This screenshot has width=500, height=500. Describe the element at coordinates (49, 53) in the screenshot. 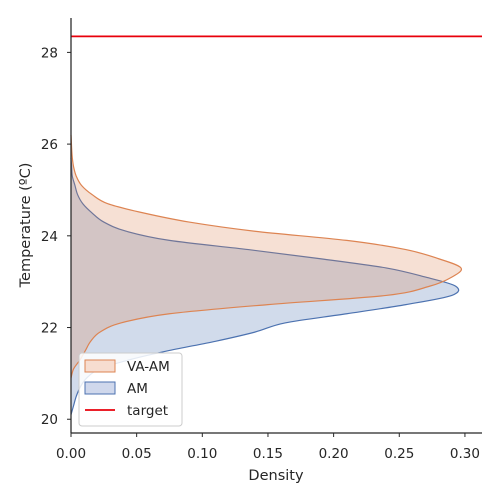

I see `y-tick-label: 28` at that location.